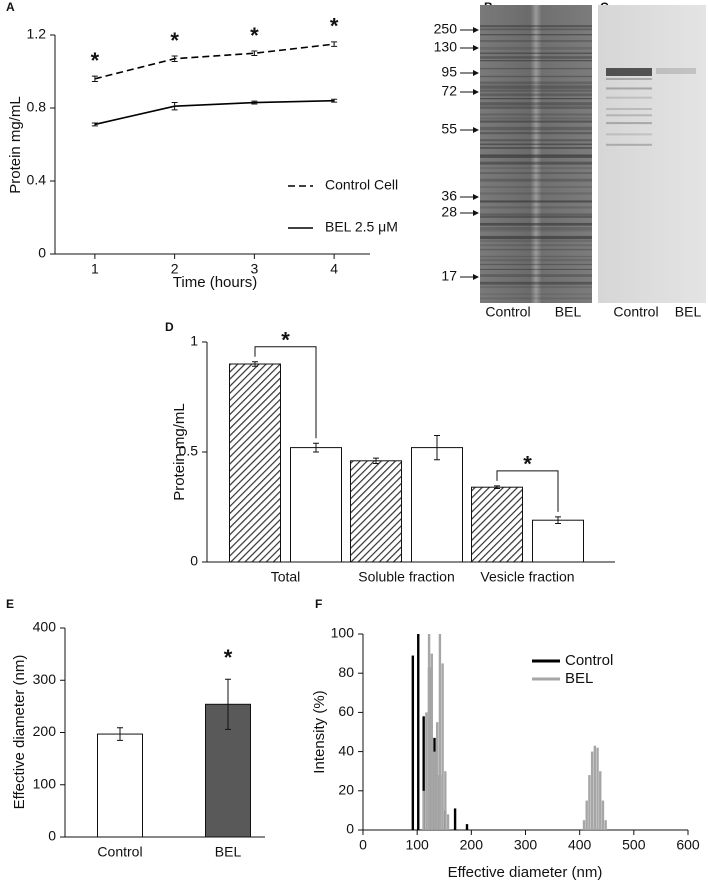  I want to click on x-axis-title: Time (hours), so click(215, 282).